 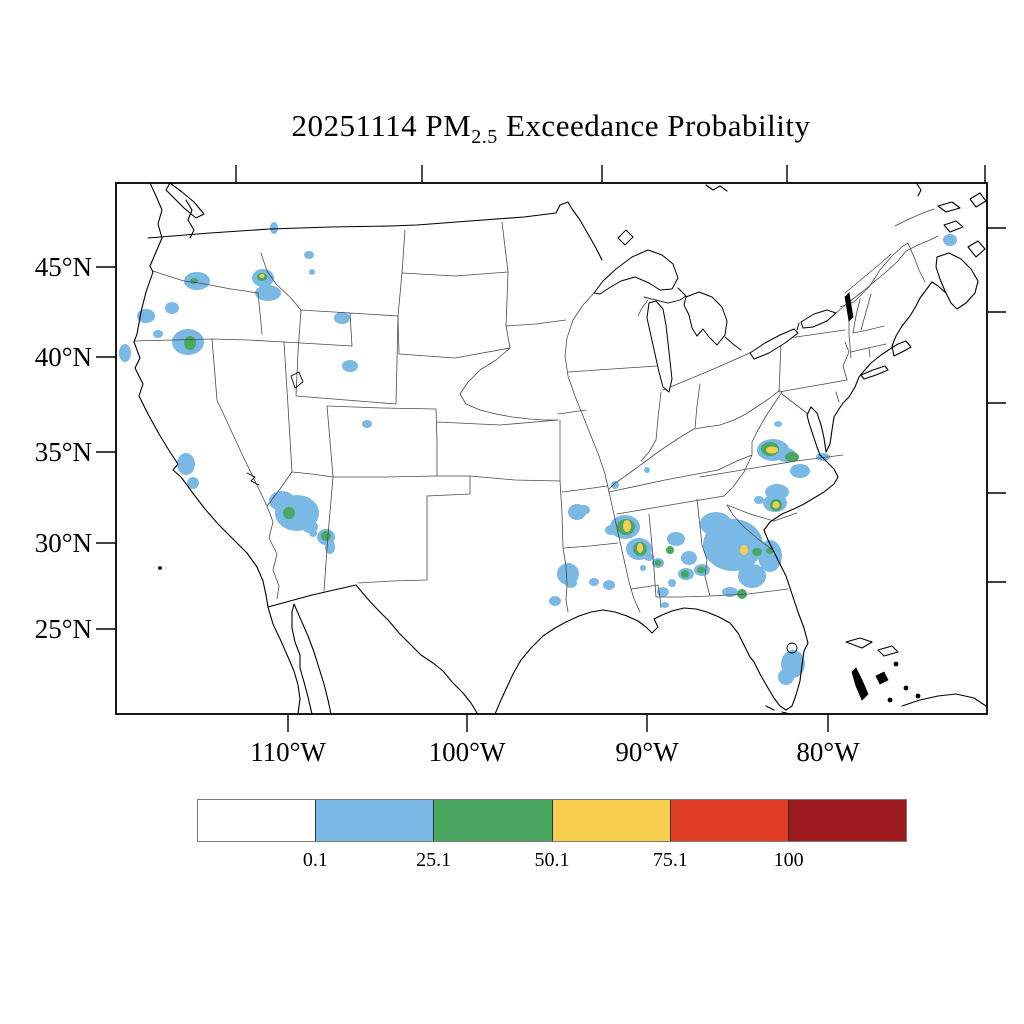 I want to click on colorbar: 0.1 25.1 50.1 75.1 100, so click(x=552, y=835).